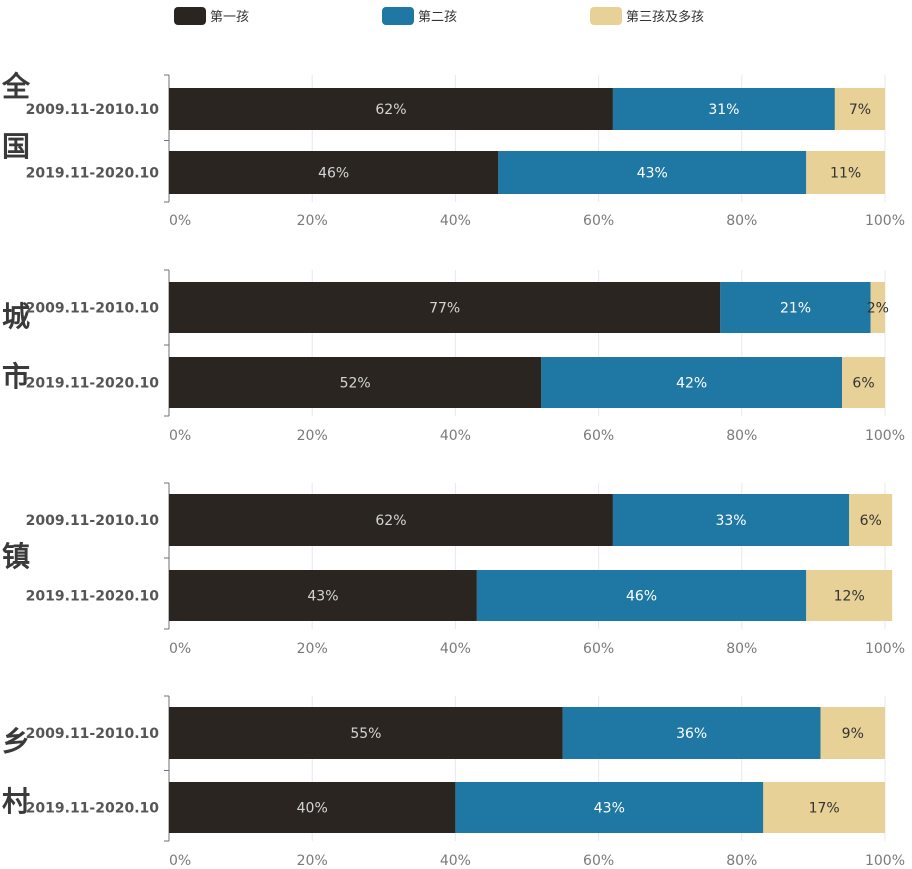  I want to click on data-label: 77%, so click(444, 309).